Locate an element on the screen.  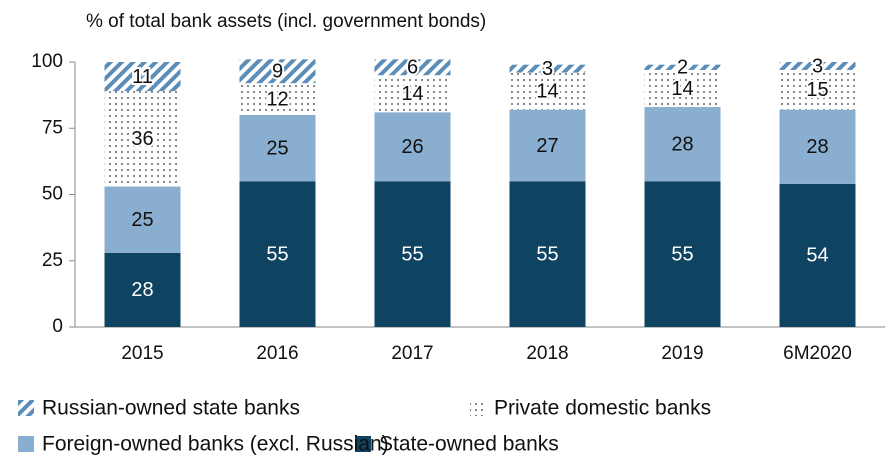
y-tick-label: 100 is located at coordinates (47, 61).